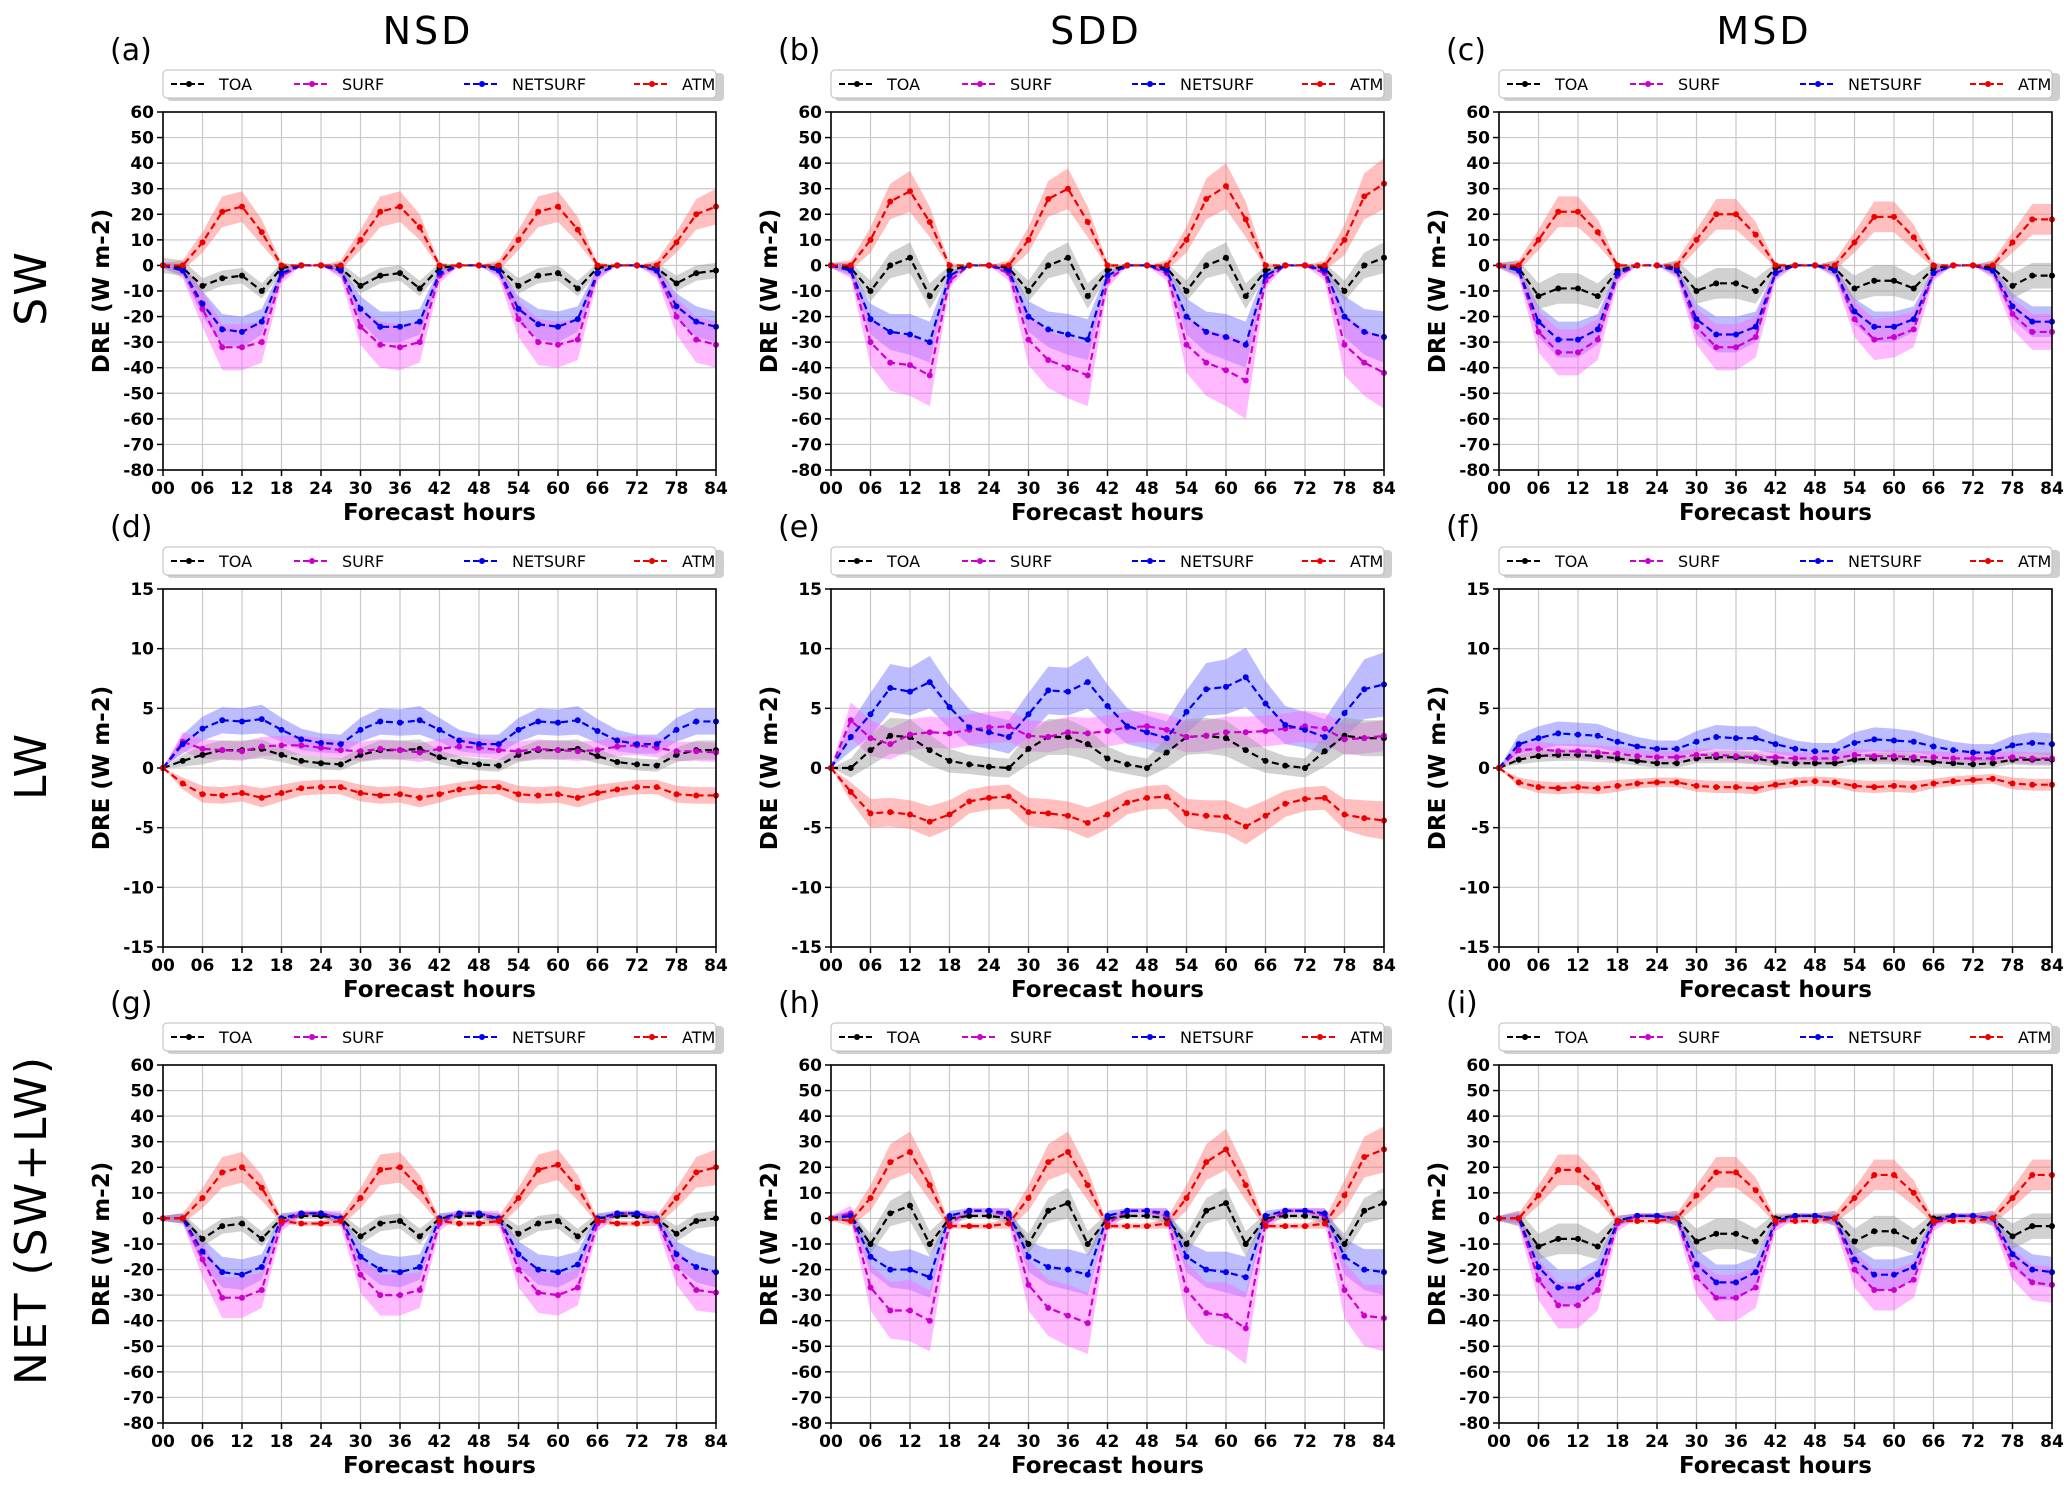 This screenshot has width=2067, height=1492. I want to click on x-tick-label: 84, so click(1384, 1442).